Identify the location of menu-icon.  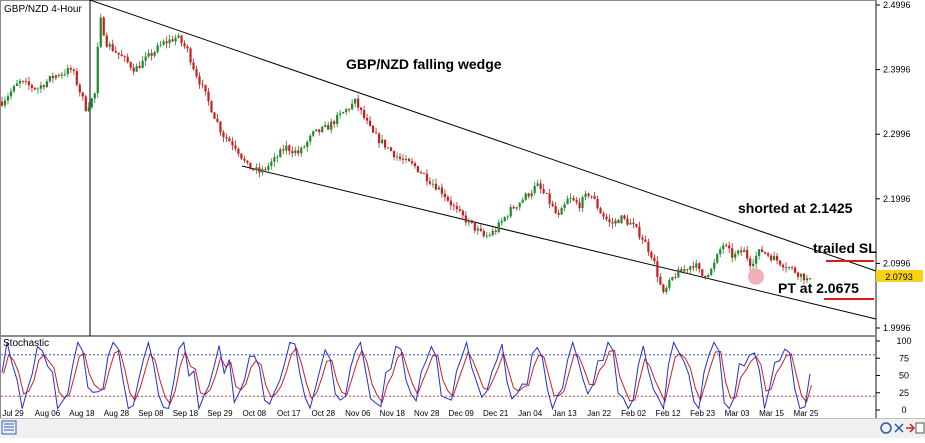
(9, 427).